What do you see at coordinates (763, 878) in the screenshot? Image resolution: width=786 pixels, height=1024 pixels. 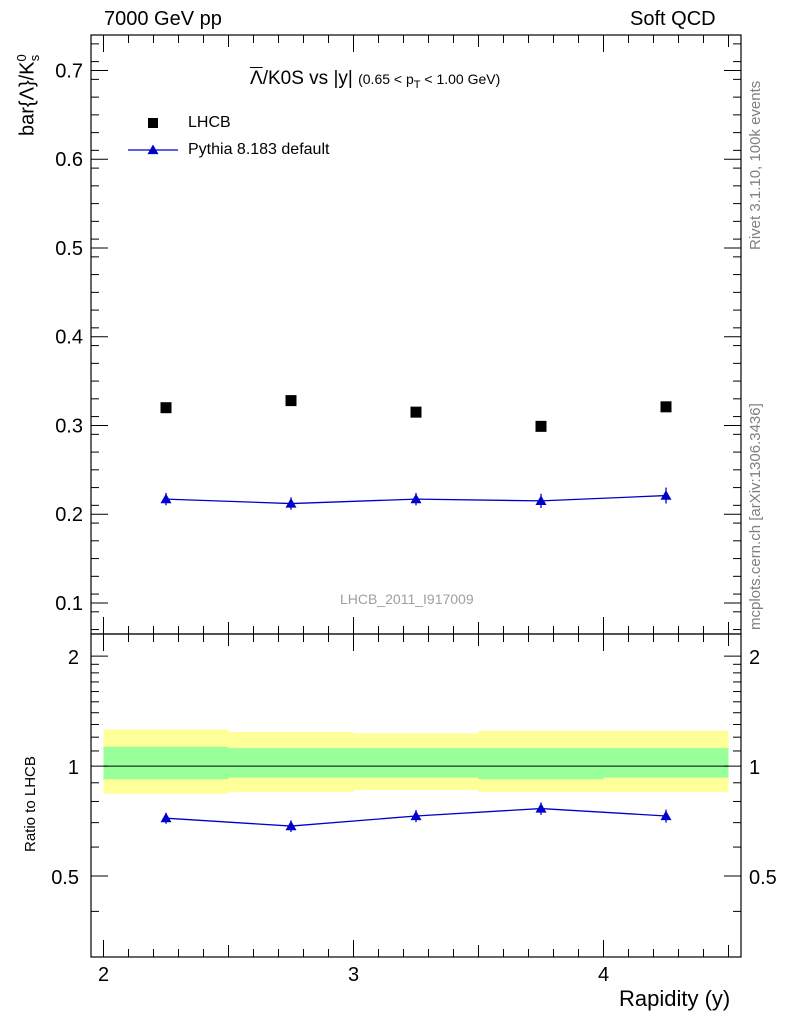 I see `ratio-y-tick-label-right: 0.5` at bounding box center [763, 878].